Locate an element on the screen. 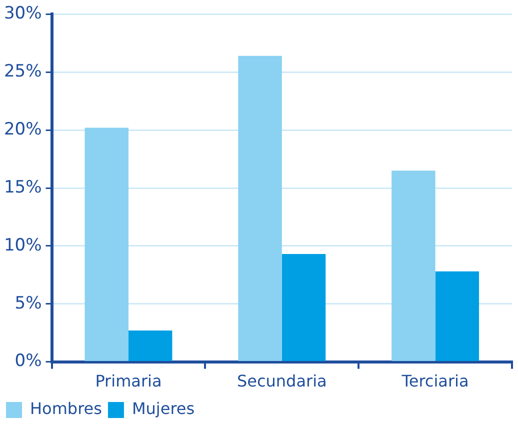  legend-label: Hombres is located at coordinates (66, 408).